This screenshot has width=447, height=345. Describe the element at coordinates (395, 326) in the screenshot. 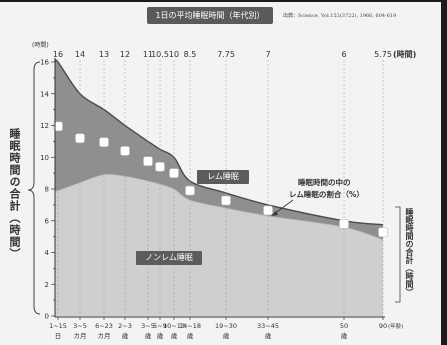

I see `x-axis-unit: (年齢)` at that location.